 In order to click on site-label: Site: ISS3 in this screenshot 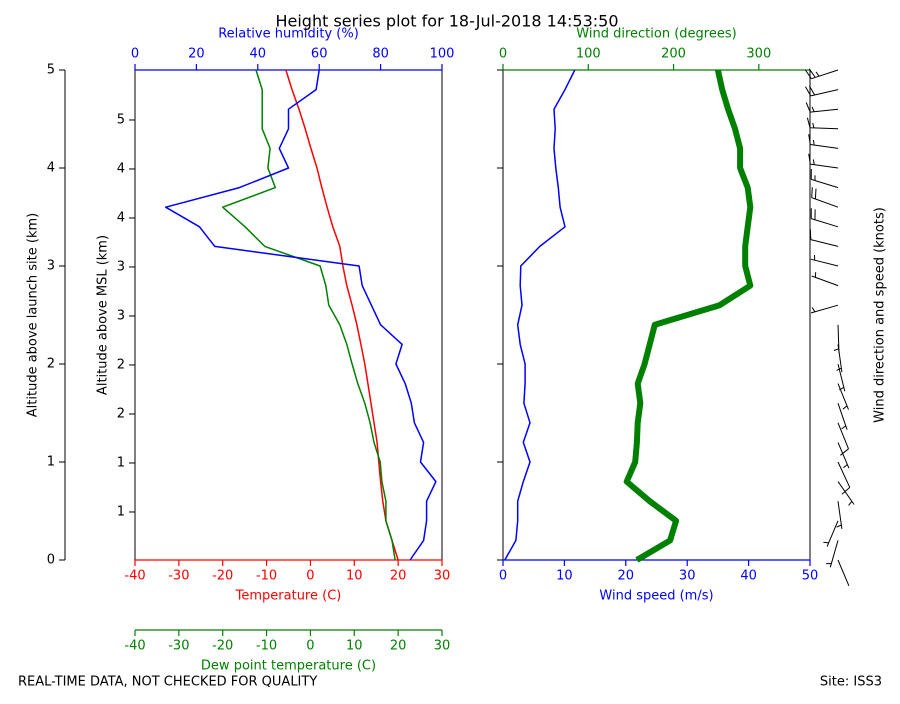, I will do `click(851, 682)`.